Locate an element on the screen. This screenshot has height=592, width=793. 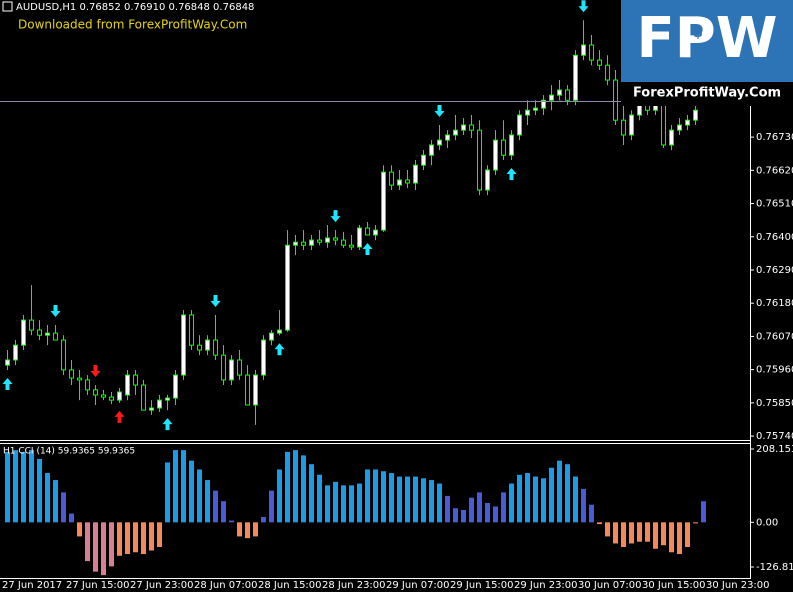
logo-band is located at coordinates (707, 94).